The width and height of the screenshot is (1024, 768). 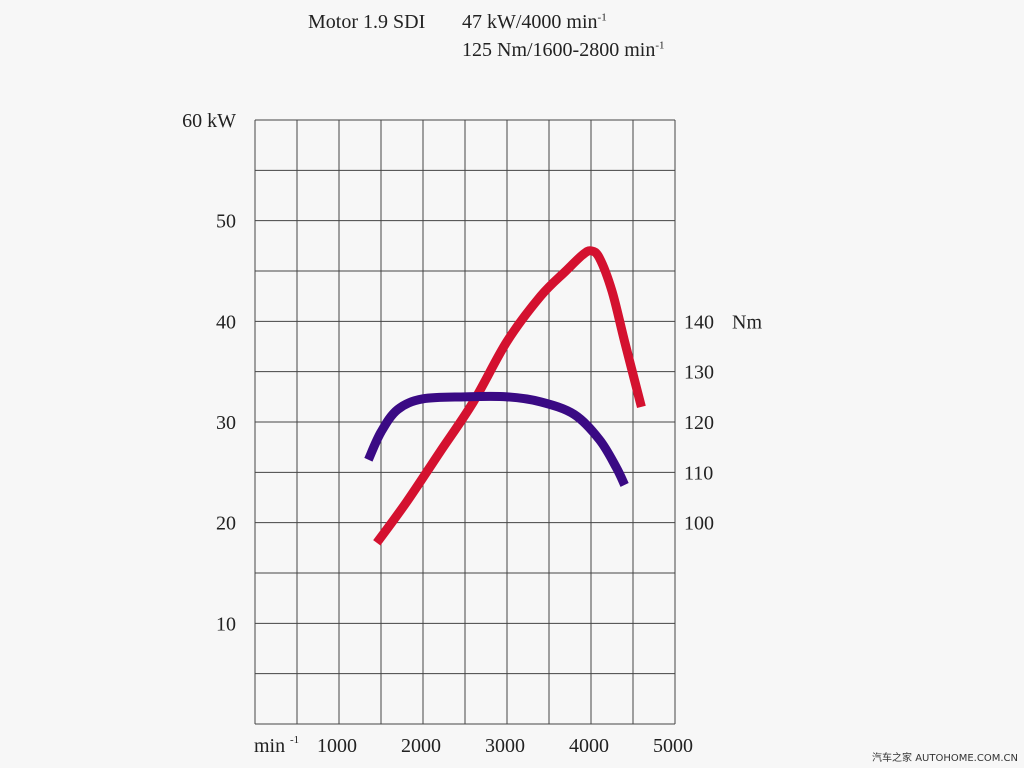 What do you see at coordinates (226, 222) in the screenshot?
I see `y-left-tick-label: 50` at bounding box center [226, 222].